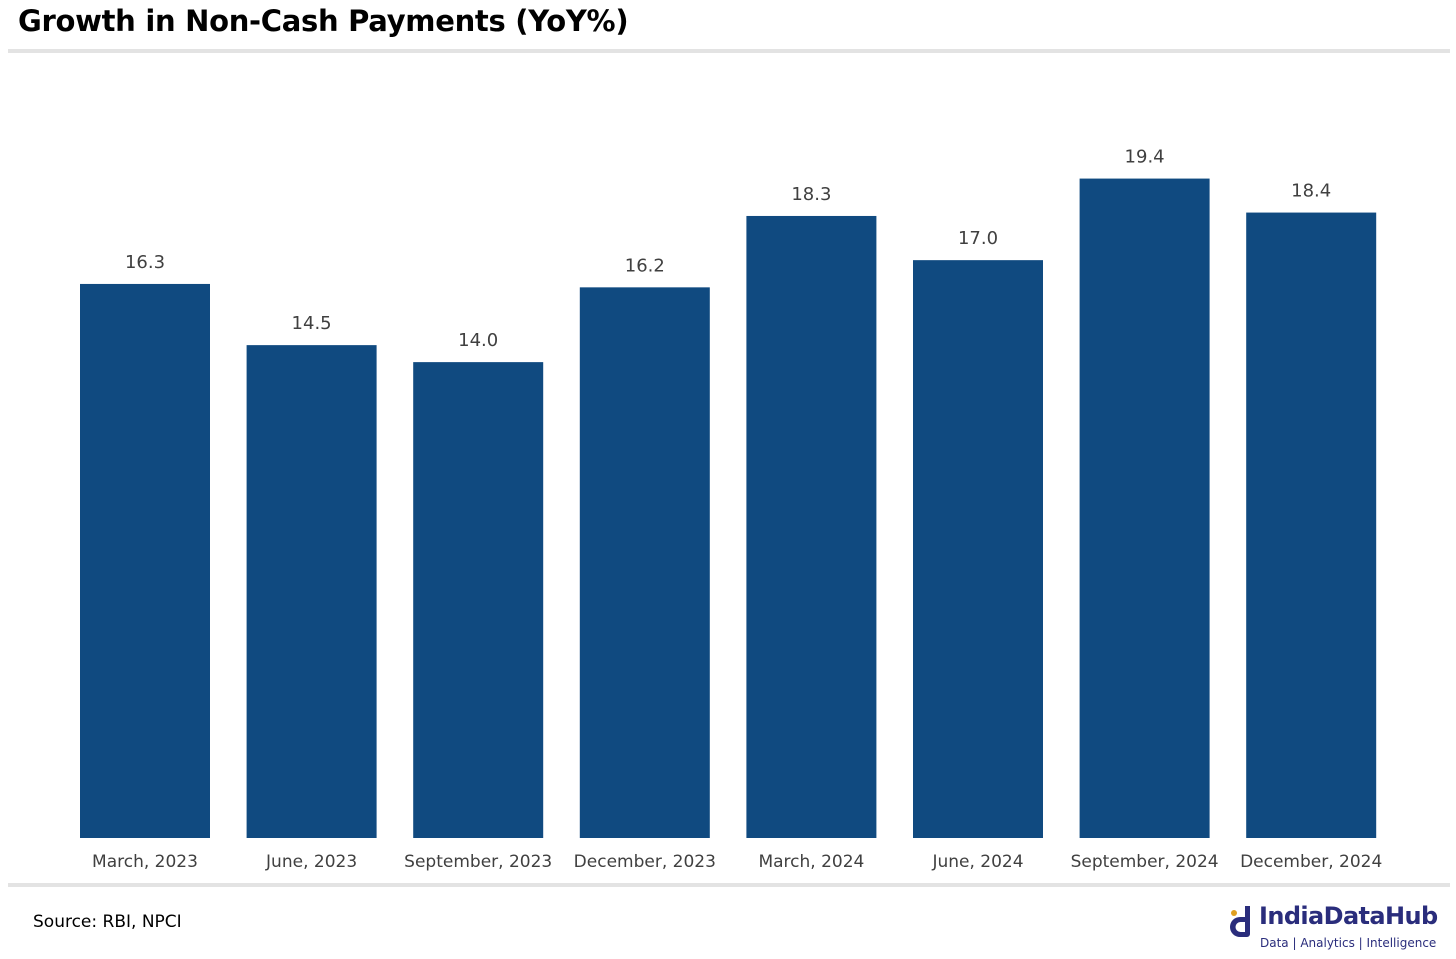 The height and width of the screenshot is (959, 1456). What do you see at coordinates (478, 862) in the screenshot?
I see `category-label-2: September, 2023` at bounding box center [478, 862].